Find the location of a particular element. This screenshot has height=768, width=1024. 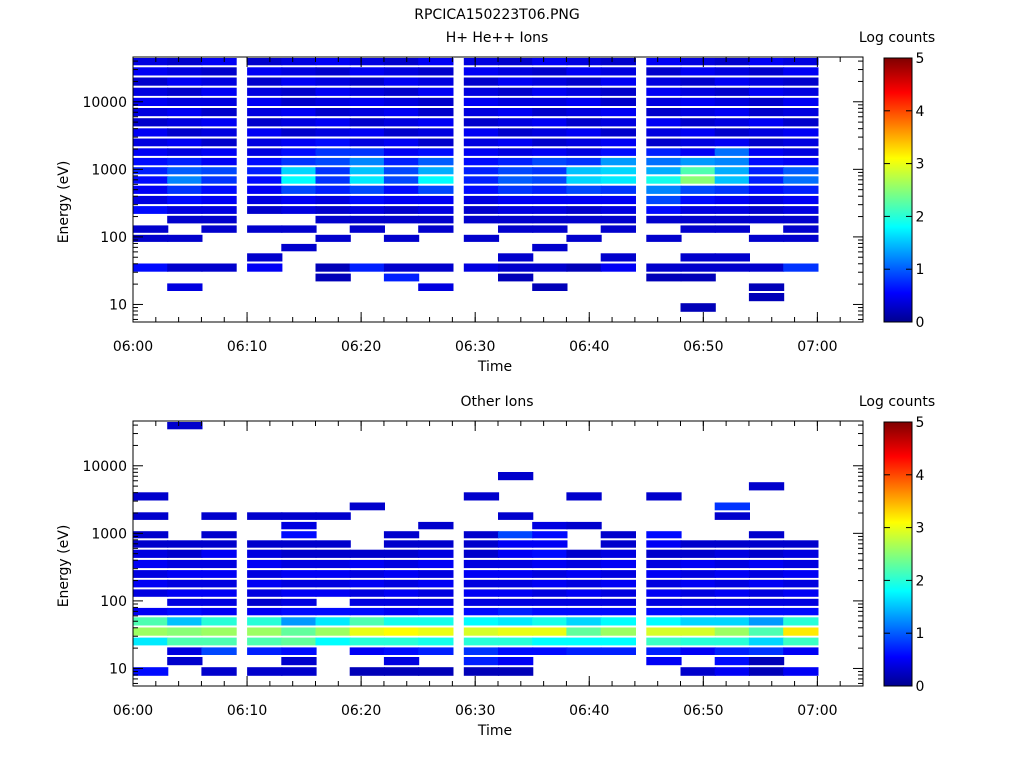

colorbar-gradient is located at coordinates (898, 554).